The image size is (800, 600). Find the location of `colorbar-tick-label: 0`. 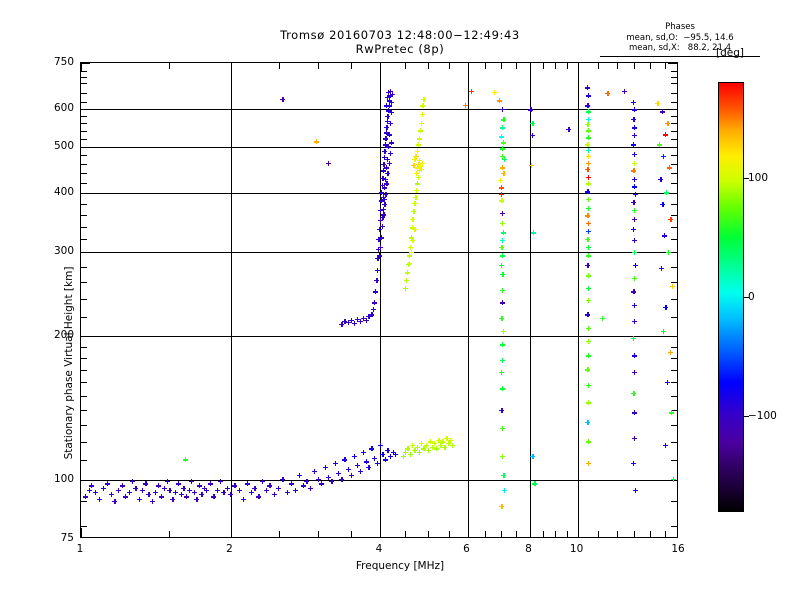

colorbar-tick-label: 0 is located at coordinates (751, 297).